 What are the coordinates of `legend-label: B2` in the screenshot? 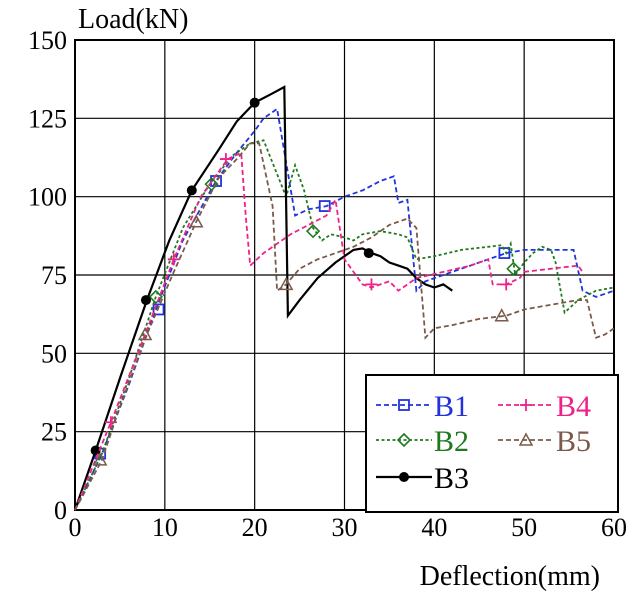 It's located at (451, 441).